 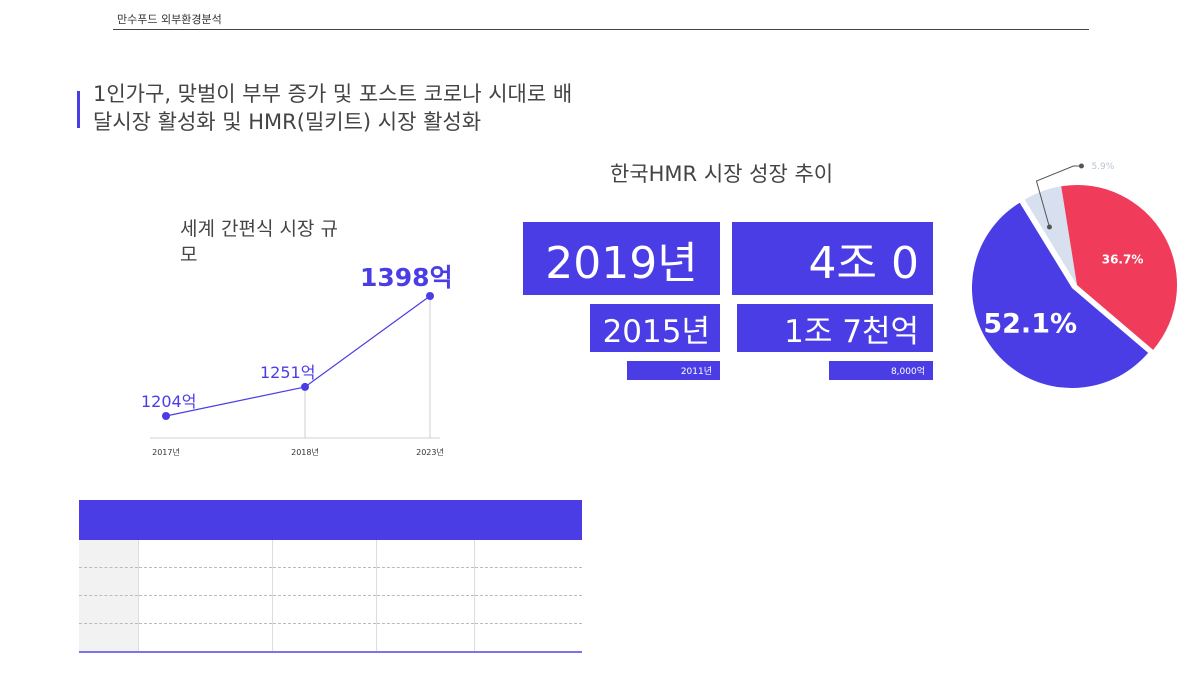 I want to click on line-chart-title-line2: 모, so click(x=189, y=255).